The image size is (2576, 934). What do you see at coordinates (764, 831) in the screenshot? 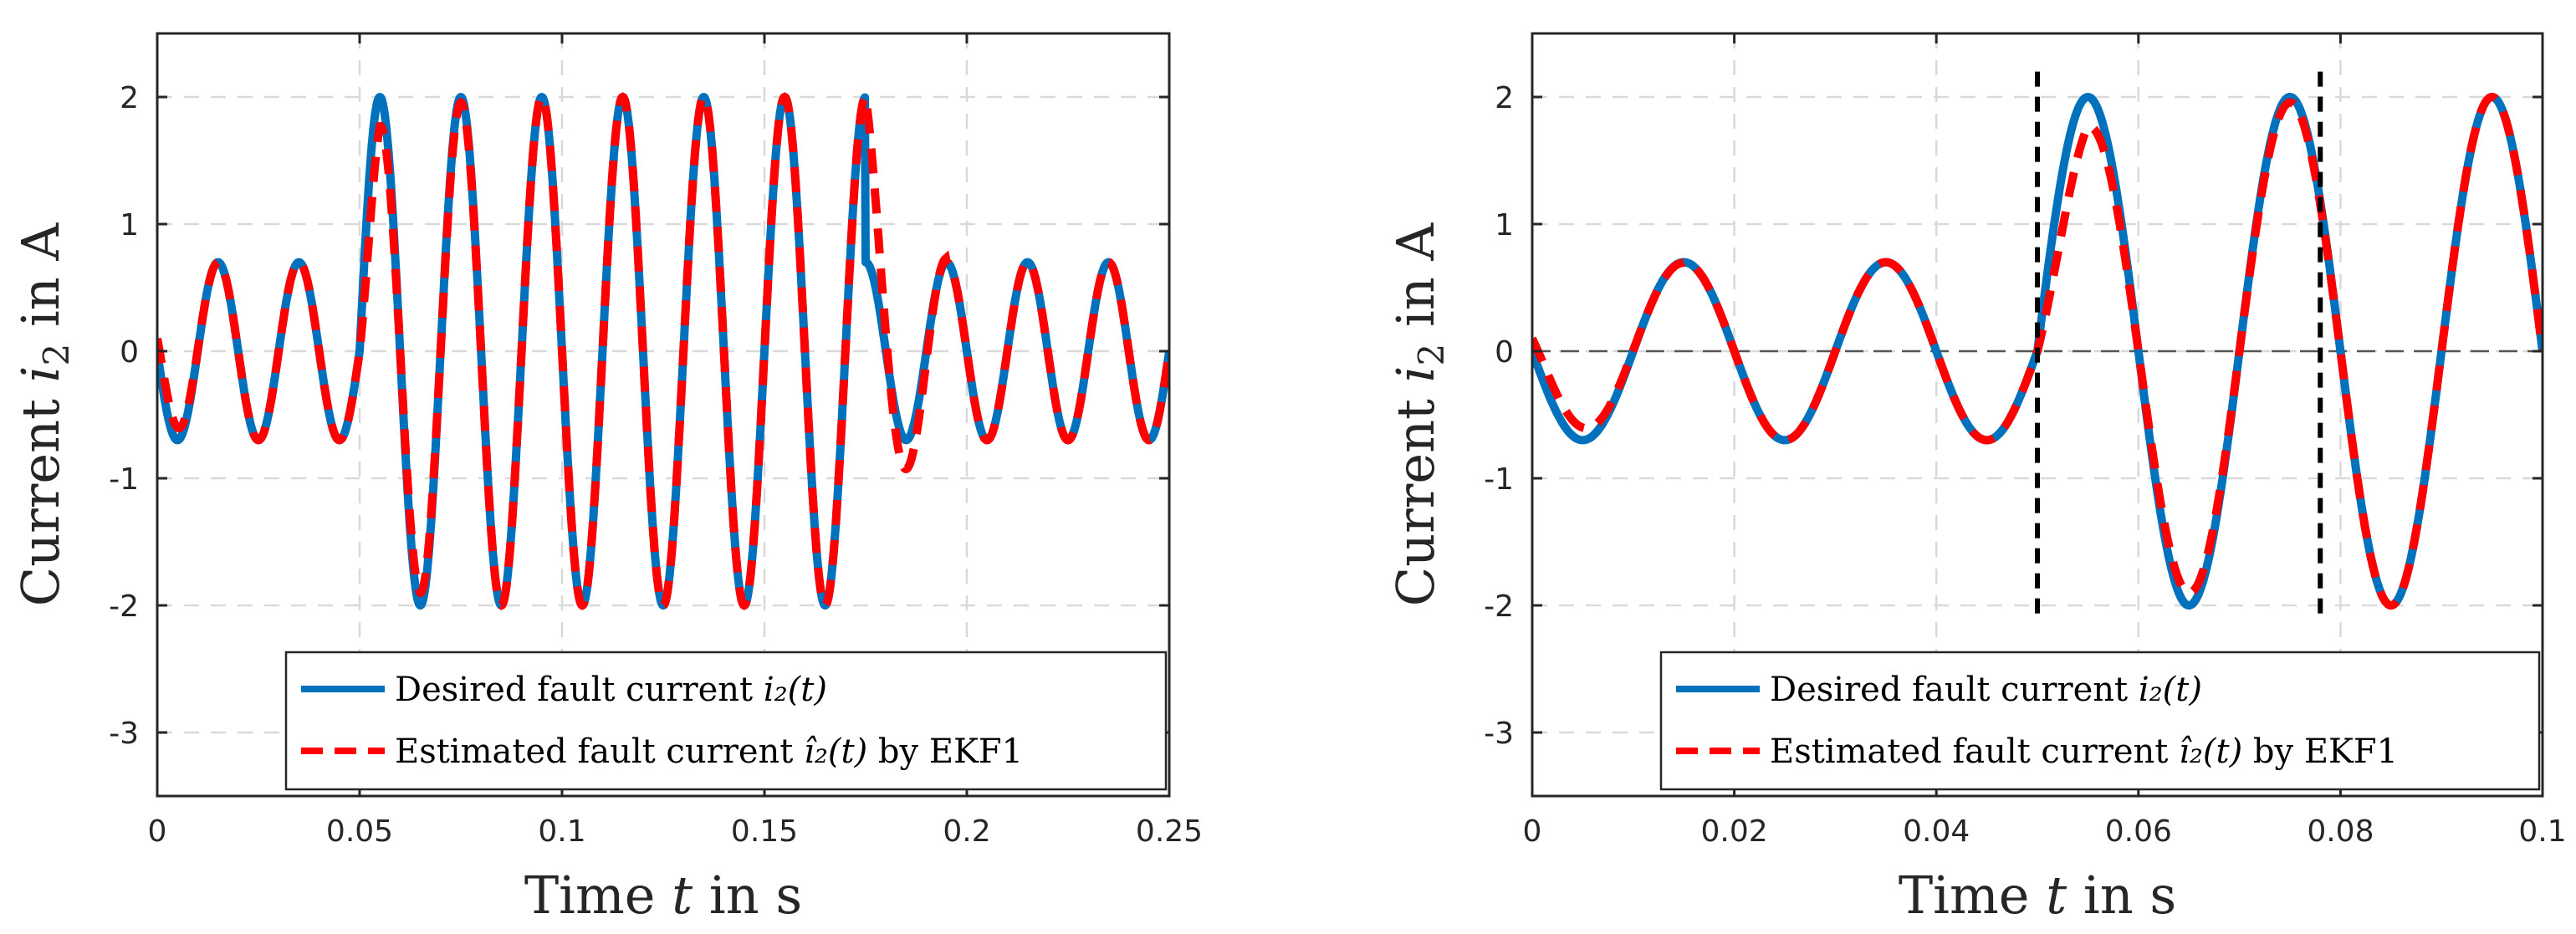
I see `x-tick-label: 0.15` at bounding box center [764, 831].